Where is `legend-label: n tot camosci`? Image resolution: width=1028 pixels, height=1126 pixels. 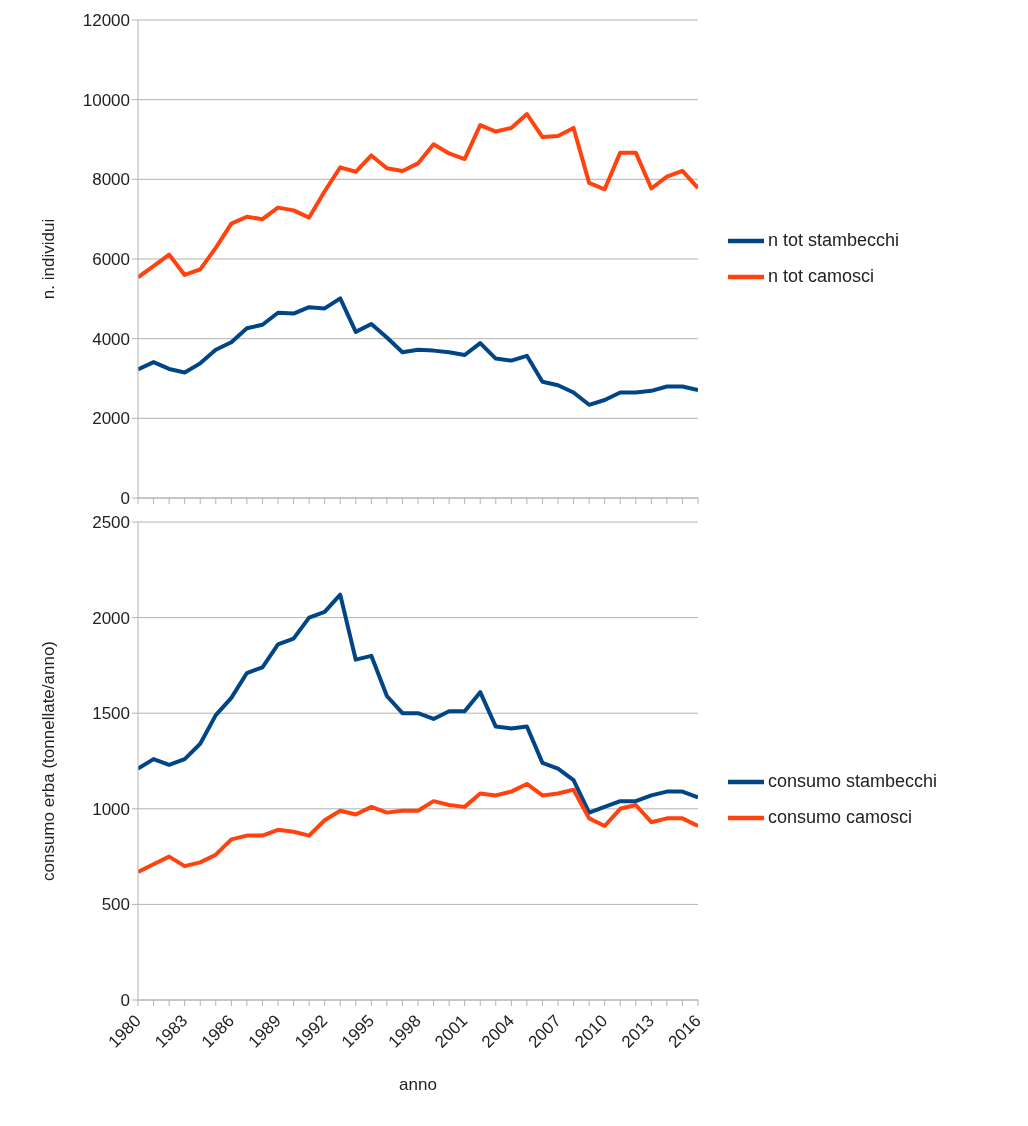
legend-label: n tot camosci is located at coordinates (821, 275).